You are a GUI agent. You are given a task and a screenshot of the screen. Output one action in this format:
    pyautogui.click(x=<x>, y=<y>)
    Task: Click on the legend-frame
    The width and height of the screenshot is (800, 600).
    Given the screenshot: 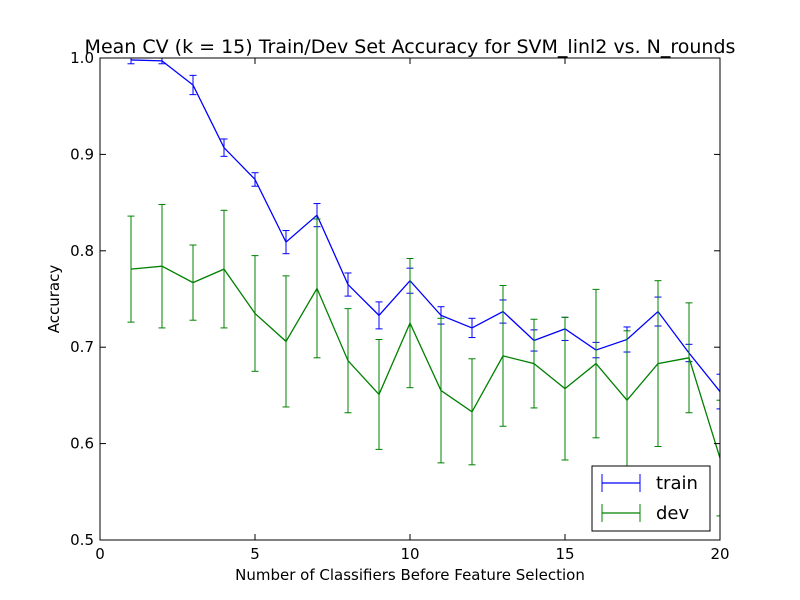 What is the action you would take?
    pyautogui.click(x=651, y=498)
    